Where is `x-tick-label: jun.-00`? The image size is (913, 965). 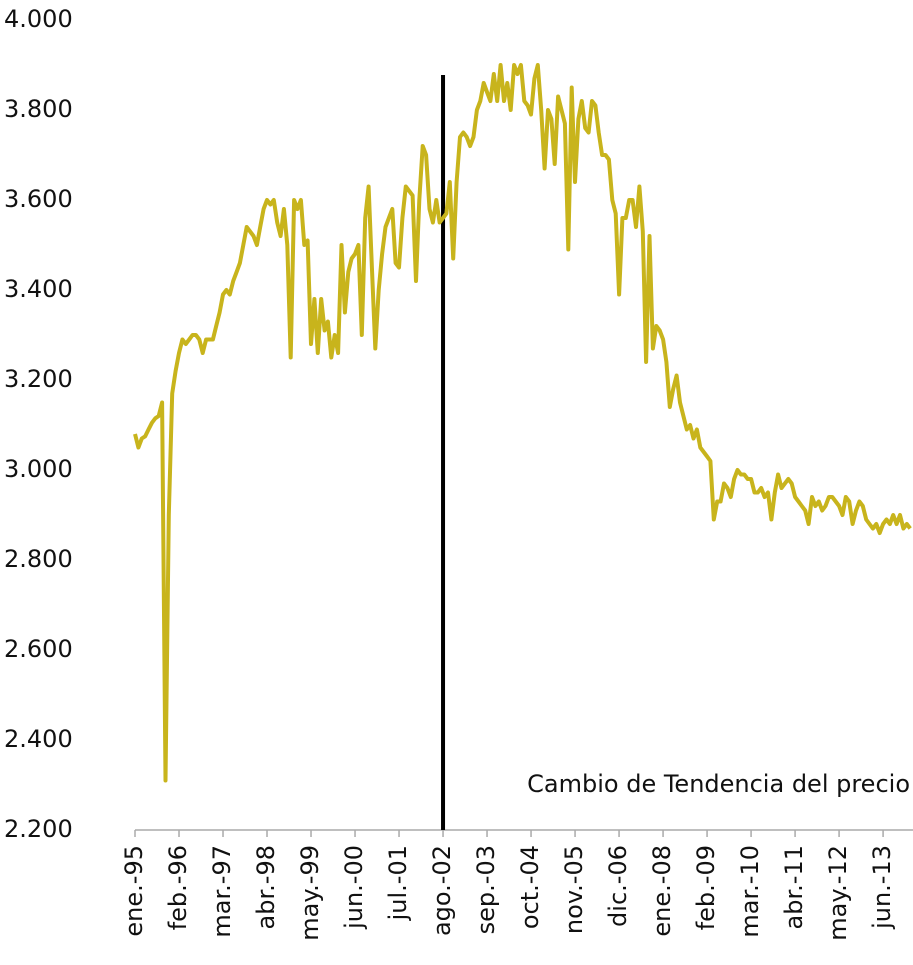 x-tick-label: jun.-00 is located at coordinates (354, 887).